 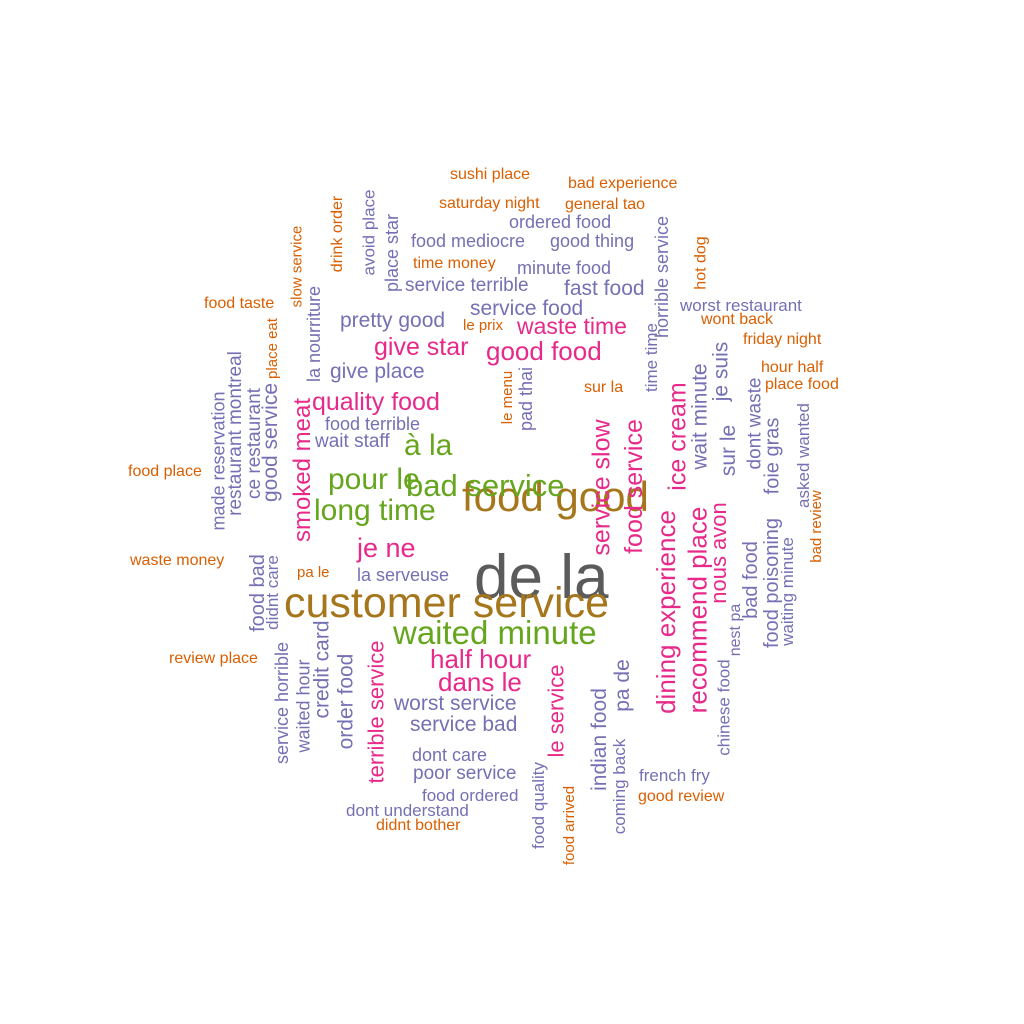 I want to click on word-pour-le: pour le, so click(x=374, y=479).